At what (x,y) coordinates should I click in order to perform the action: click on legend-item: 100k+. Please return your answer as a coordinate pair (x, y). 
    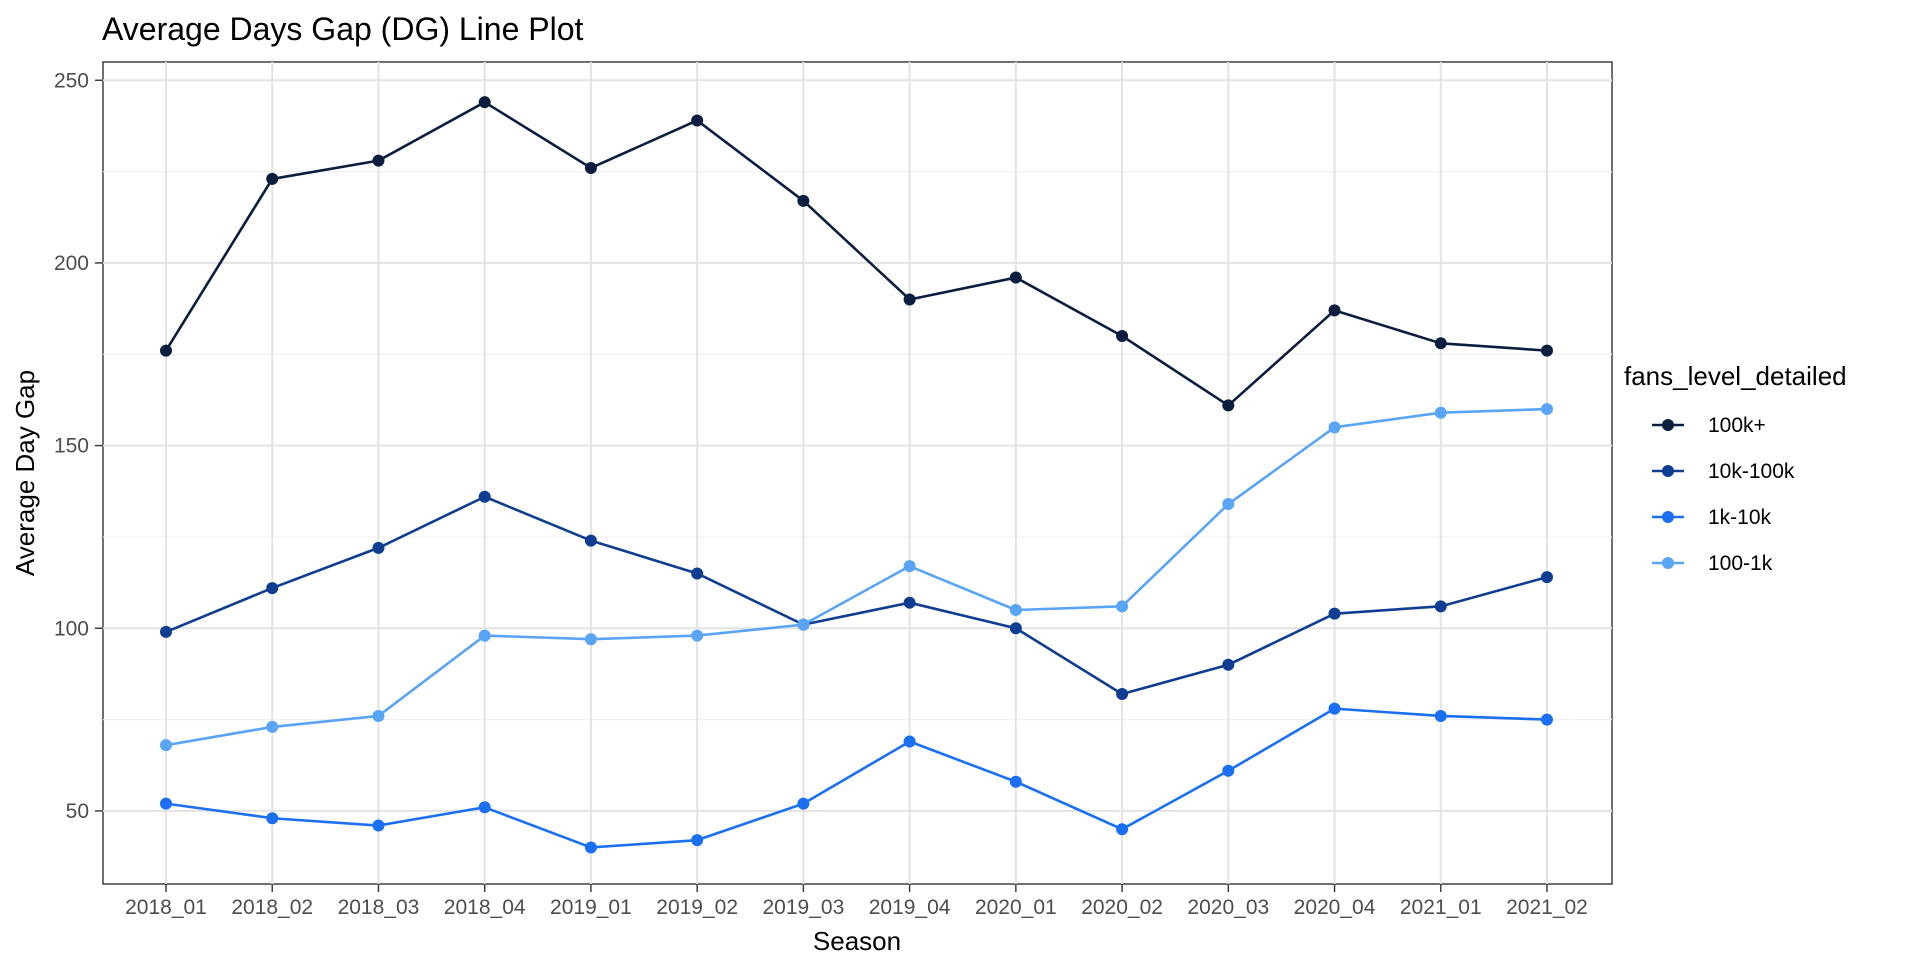
    Looking at the image, I should click on (1709, 425).